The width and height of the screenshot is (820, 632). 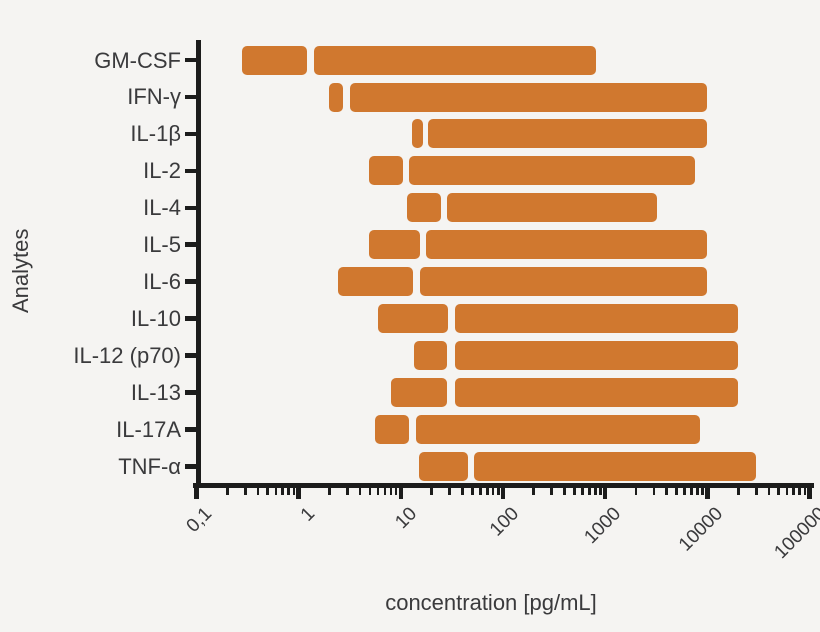 I want to click on y-tick-label: IL-5, so click(x=162, y=245).